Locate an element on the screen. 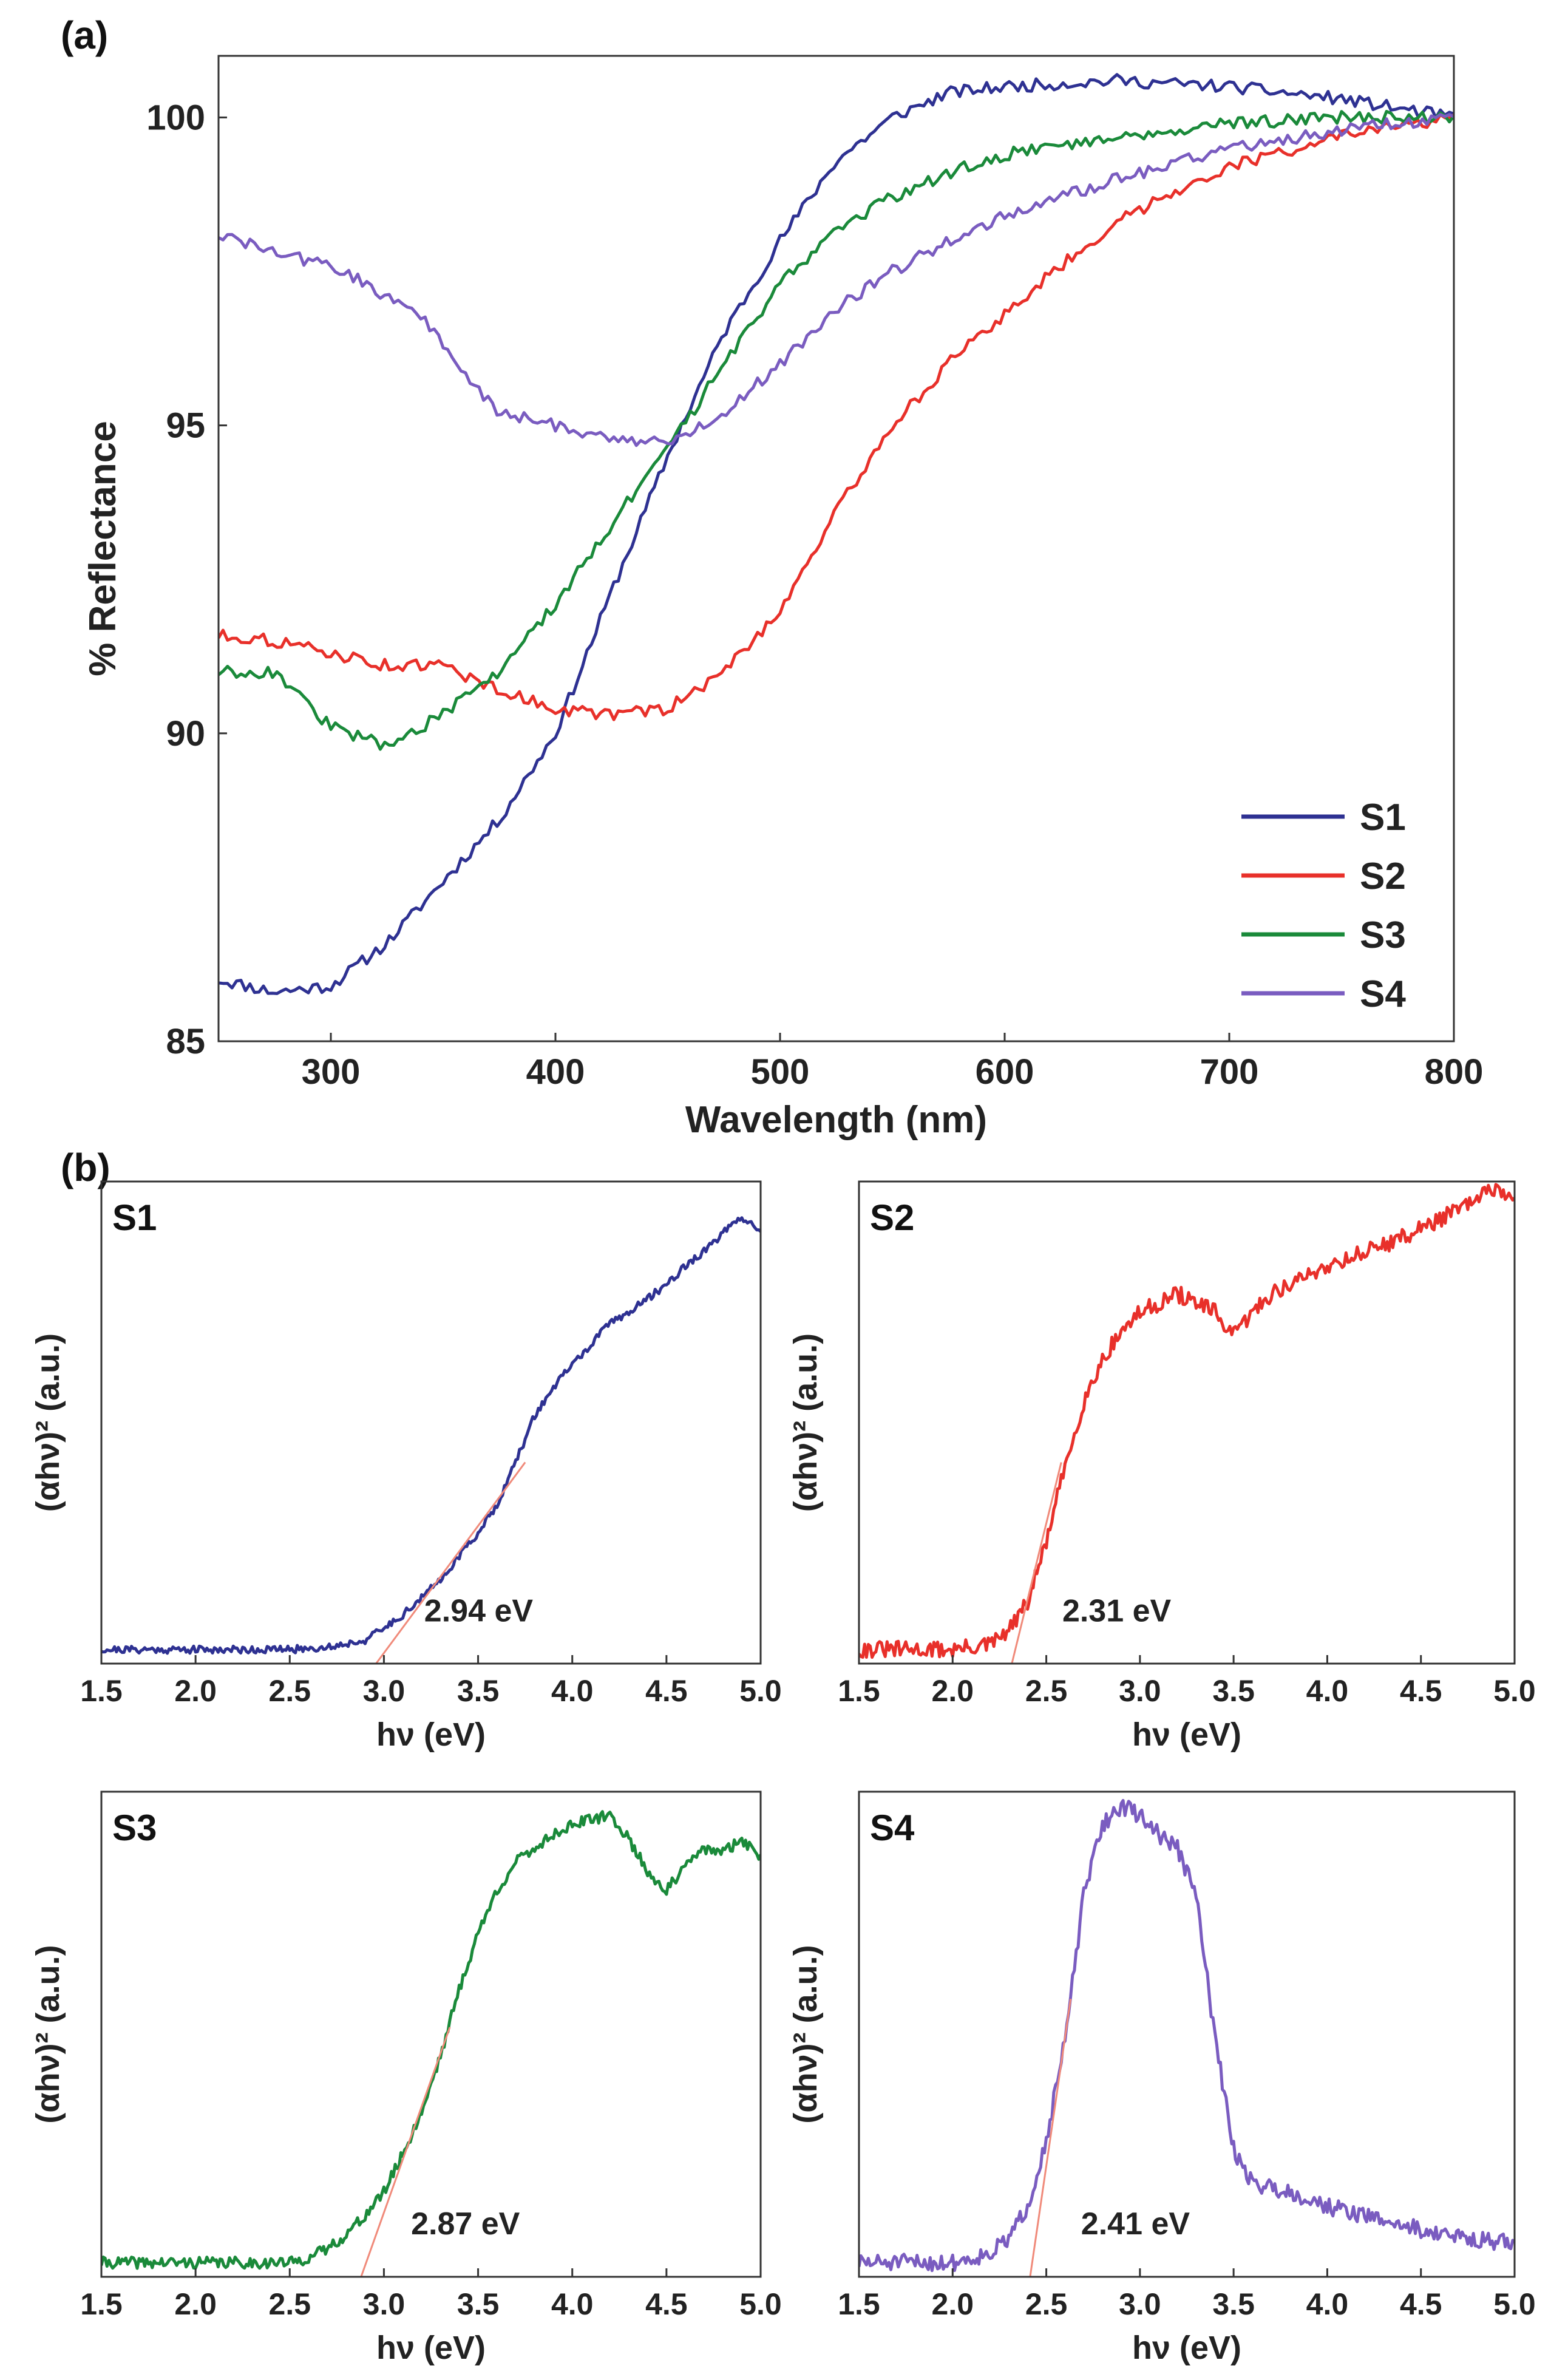  sample-label: S1 is located at coordinates (134, 1218).